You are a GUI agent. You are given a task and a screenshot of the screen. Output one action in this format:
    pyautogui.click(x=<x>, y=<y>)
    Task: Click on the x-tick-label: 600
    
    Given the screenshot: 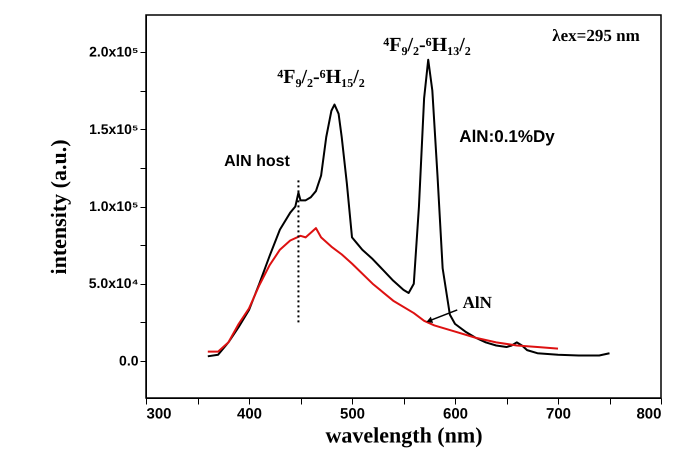 What is the action you would take?
    pyautogui.click(x=455, y=414)
    